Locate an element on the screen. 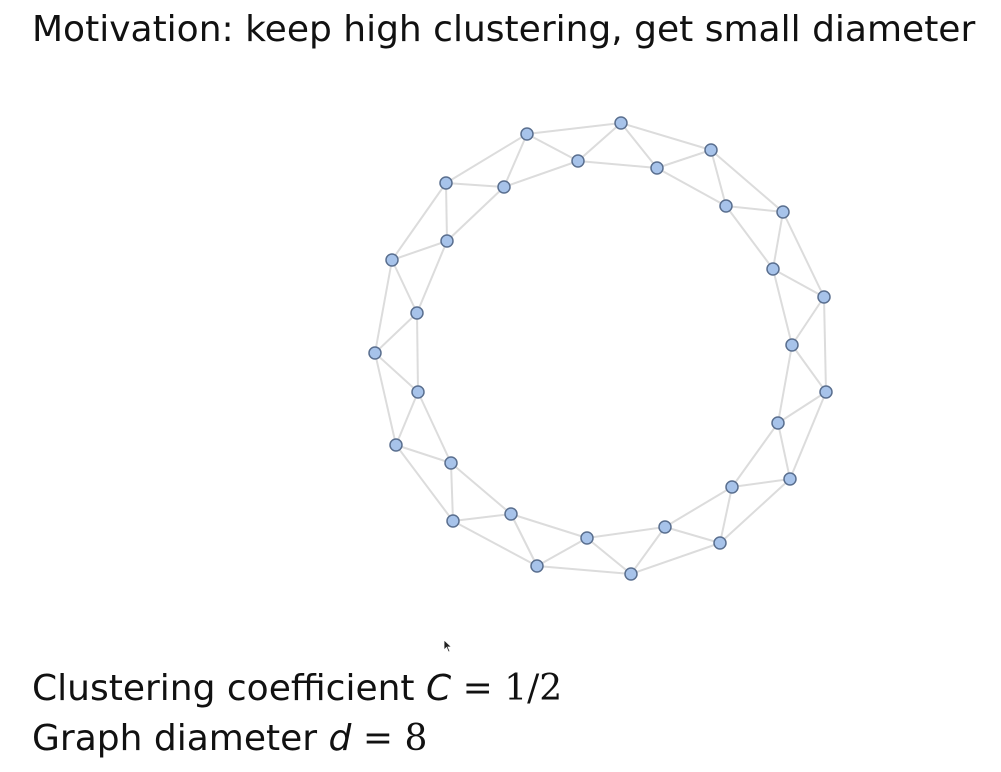 This screenshot has height=772, width=1001. graph-diameter-line: Graph diameter d = 8 is located at coordinates (297, 739).